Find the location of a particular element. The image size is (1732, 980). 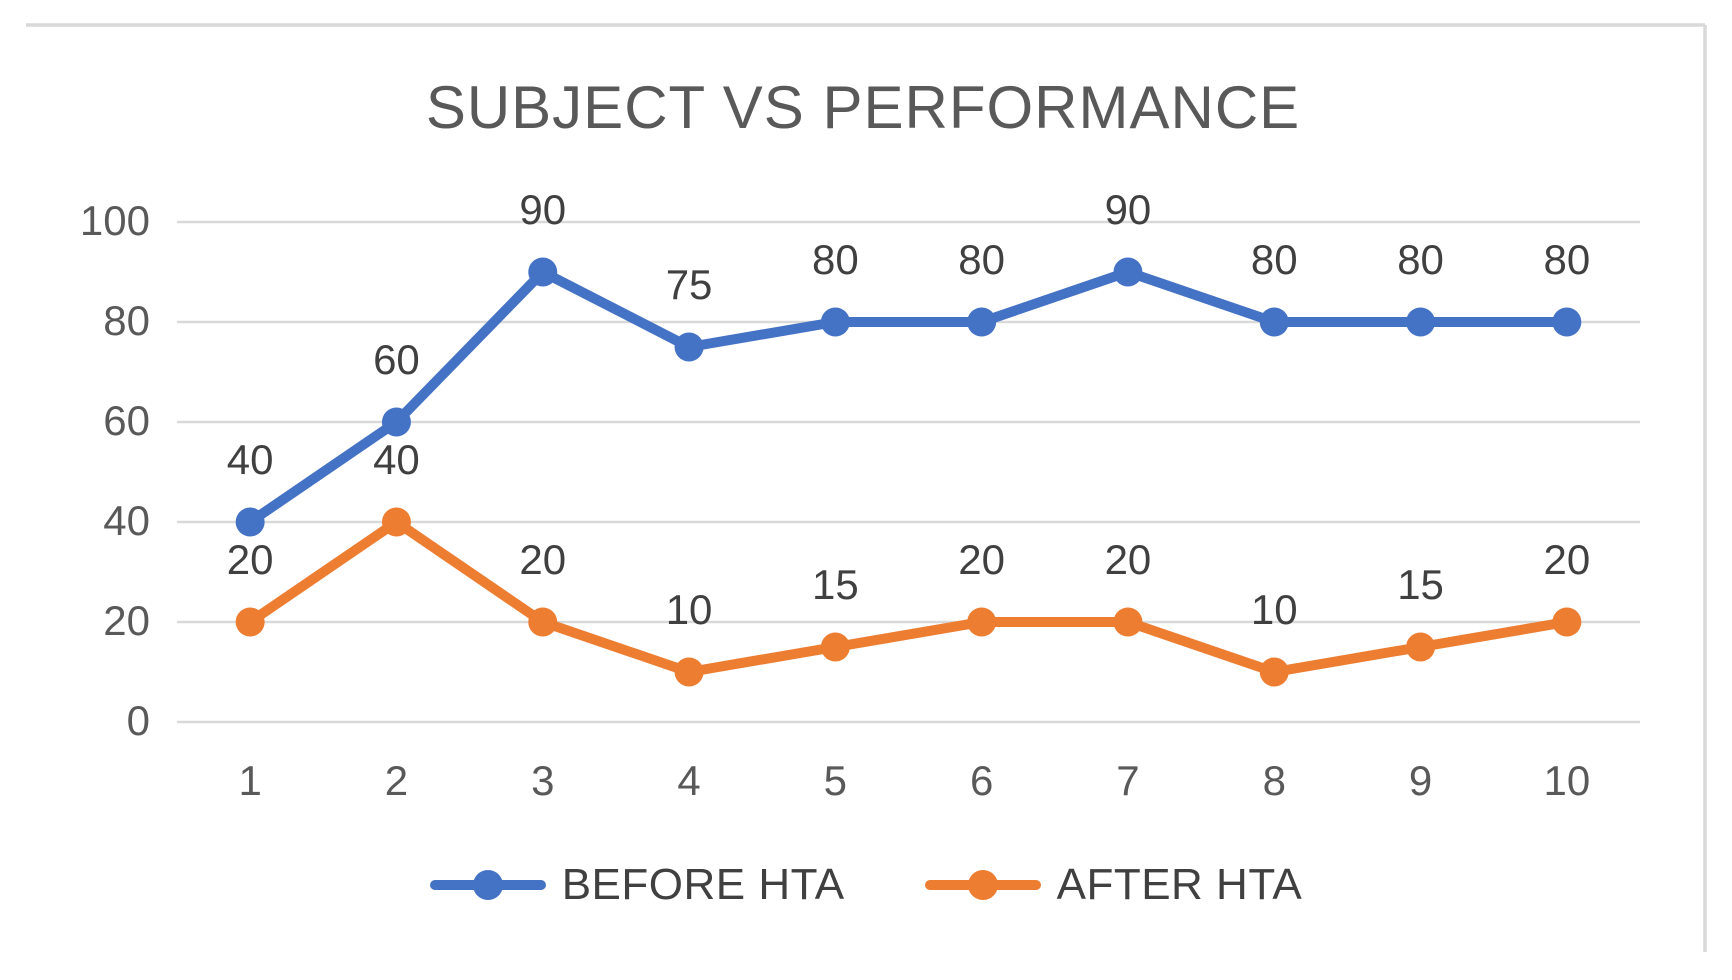

series-line is located at coordinates (908, 597).